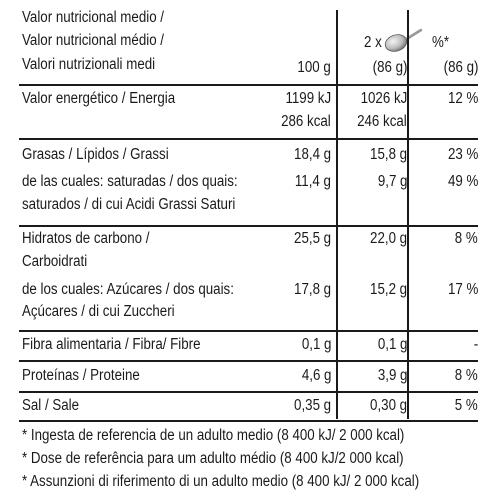 This screenshot has height=500, width=500. I want to click on nutrient-label: de los cuales: Azúcares / dos quais:, so click(128, 289).